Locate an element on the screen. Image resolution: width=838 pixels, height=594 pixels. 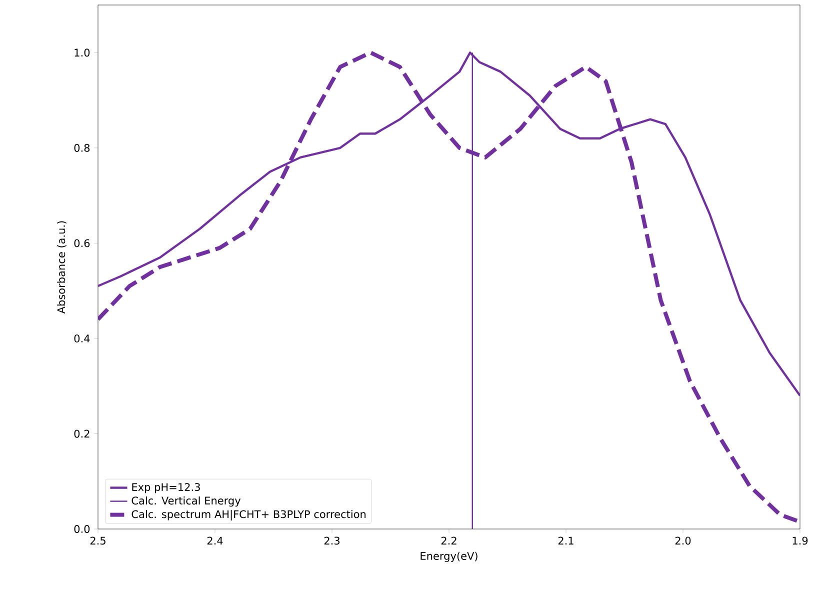
x-tick-label: 2.3 is located at coordinates (332, 540).